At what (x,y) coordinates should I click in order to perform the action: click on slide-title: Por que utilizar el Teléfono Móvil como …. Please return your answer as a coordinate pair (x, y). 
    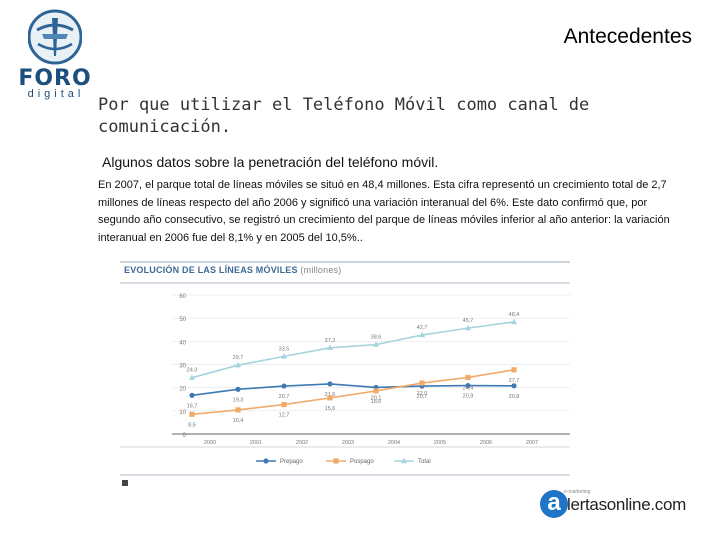
    Looking at the image, I should click on (344, 116).